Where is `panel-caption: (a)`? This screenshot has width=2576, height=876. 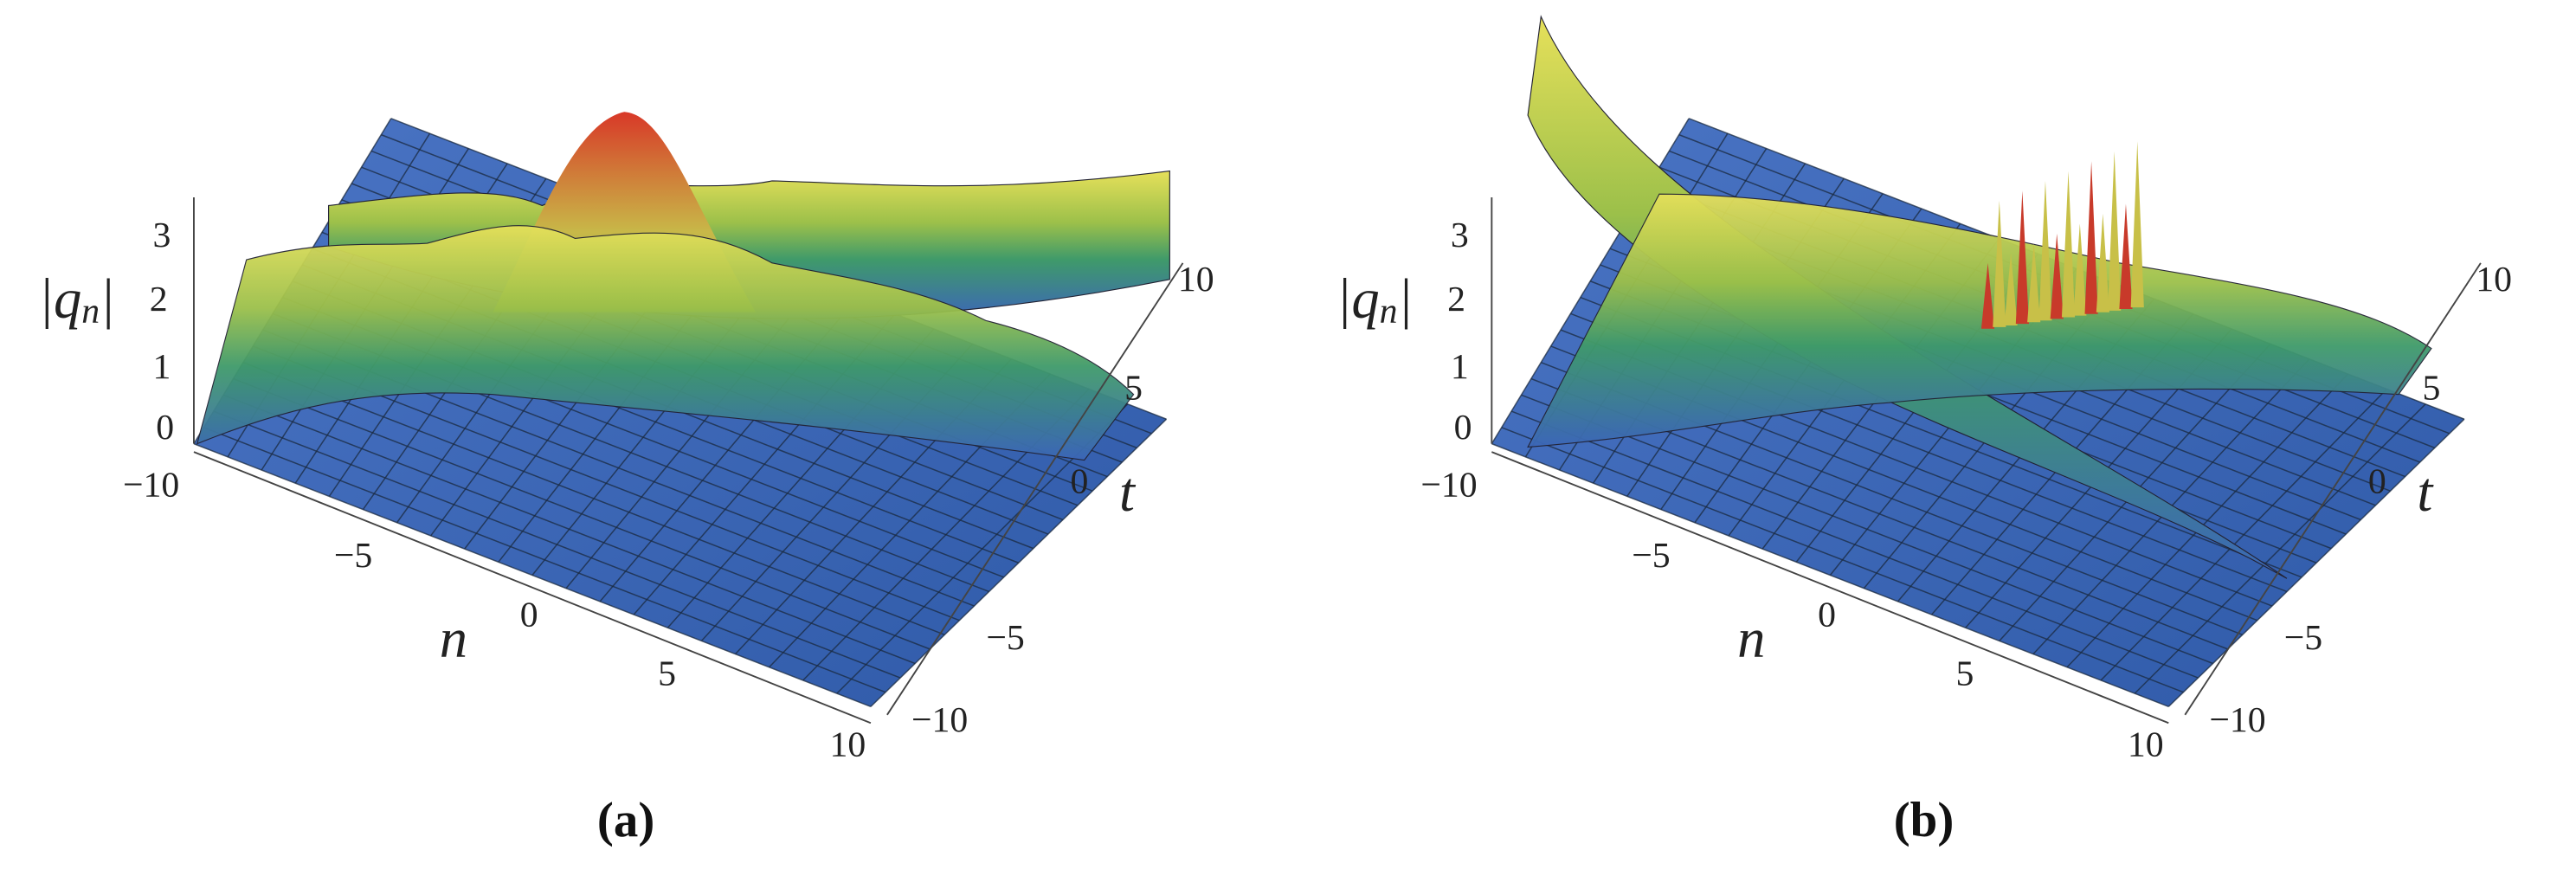 panel-caption: (a) is located at coordinates (625, 820).